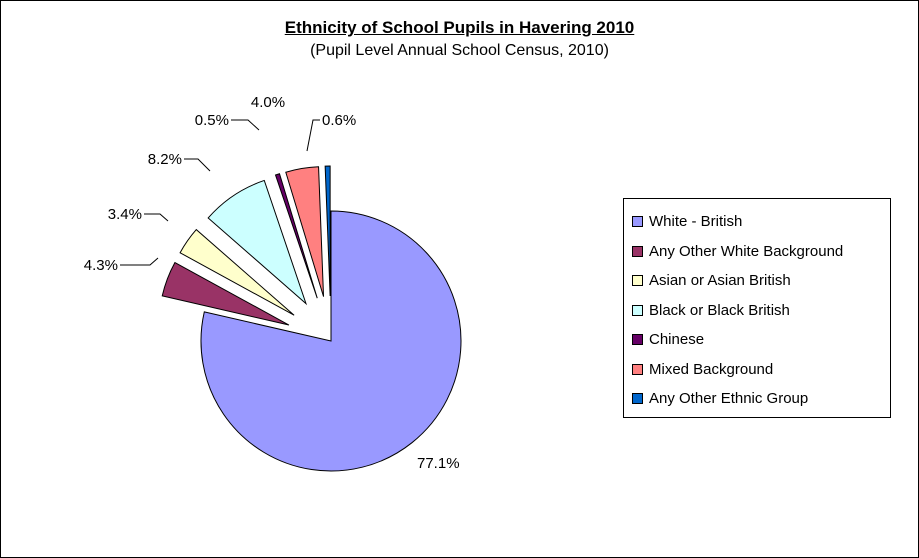 The height and width of the screenshot is (558, 919). Describe the element at coordinates (339, 120) in the screenshot. I see `data-label: 0.6%` at that location.